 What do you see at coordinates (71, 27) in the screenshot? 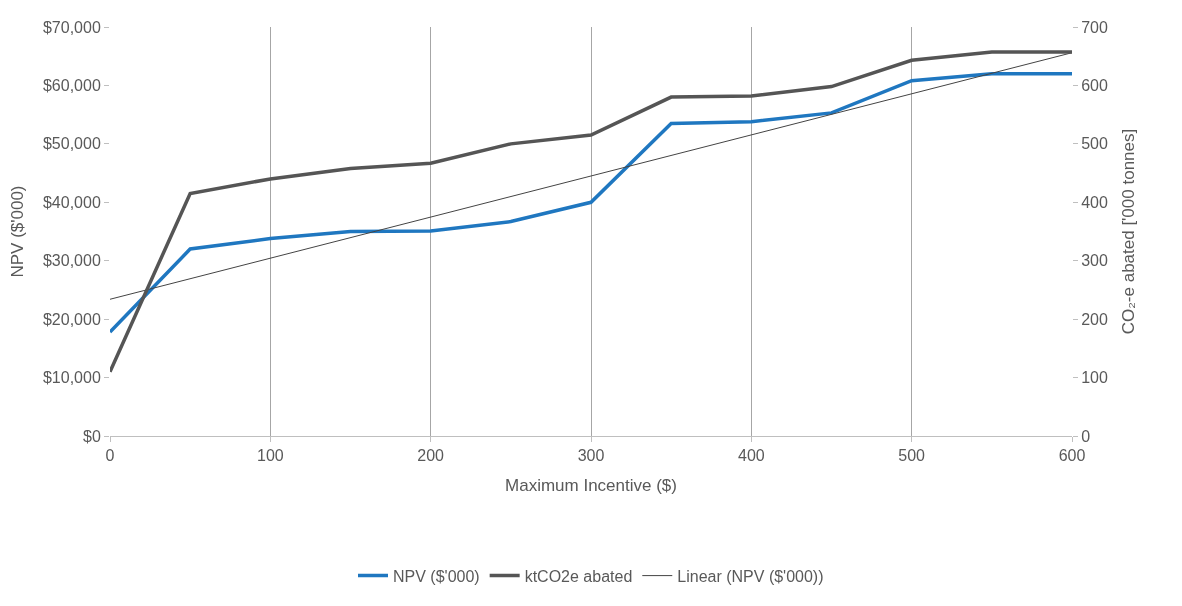
I see `y-tick-label: $70,000` at bounding box center [71, 27].